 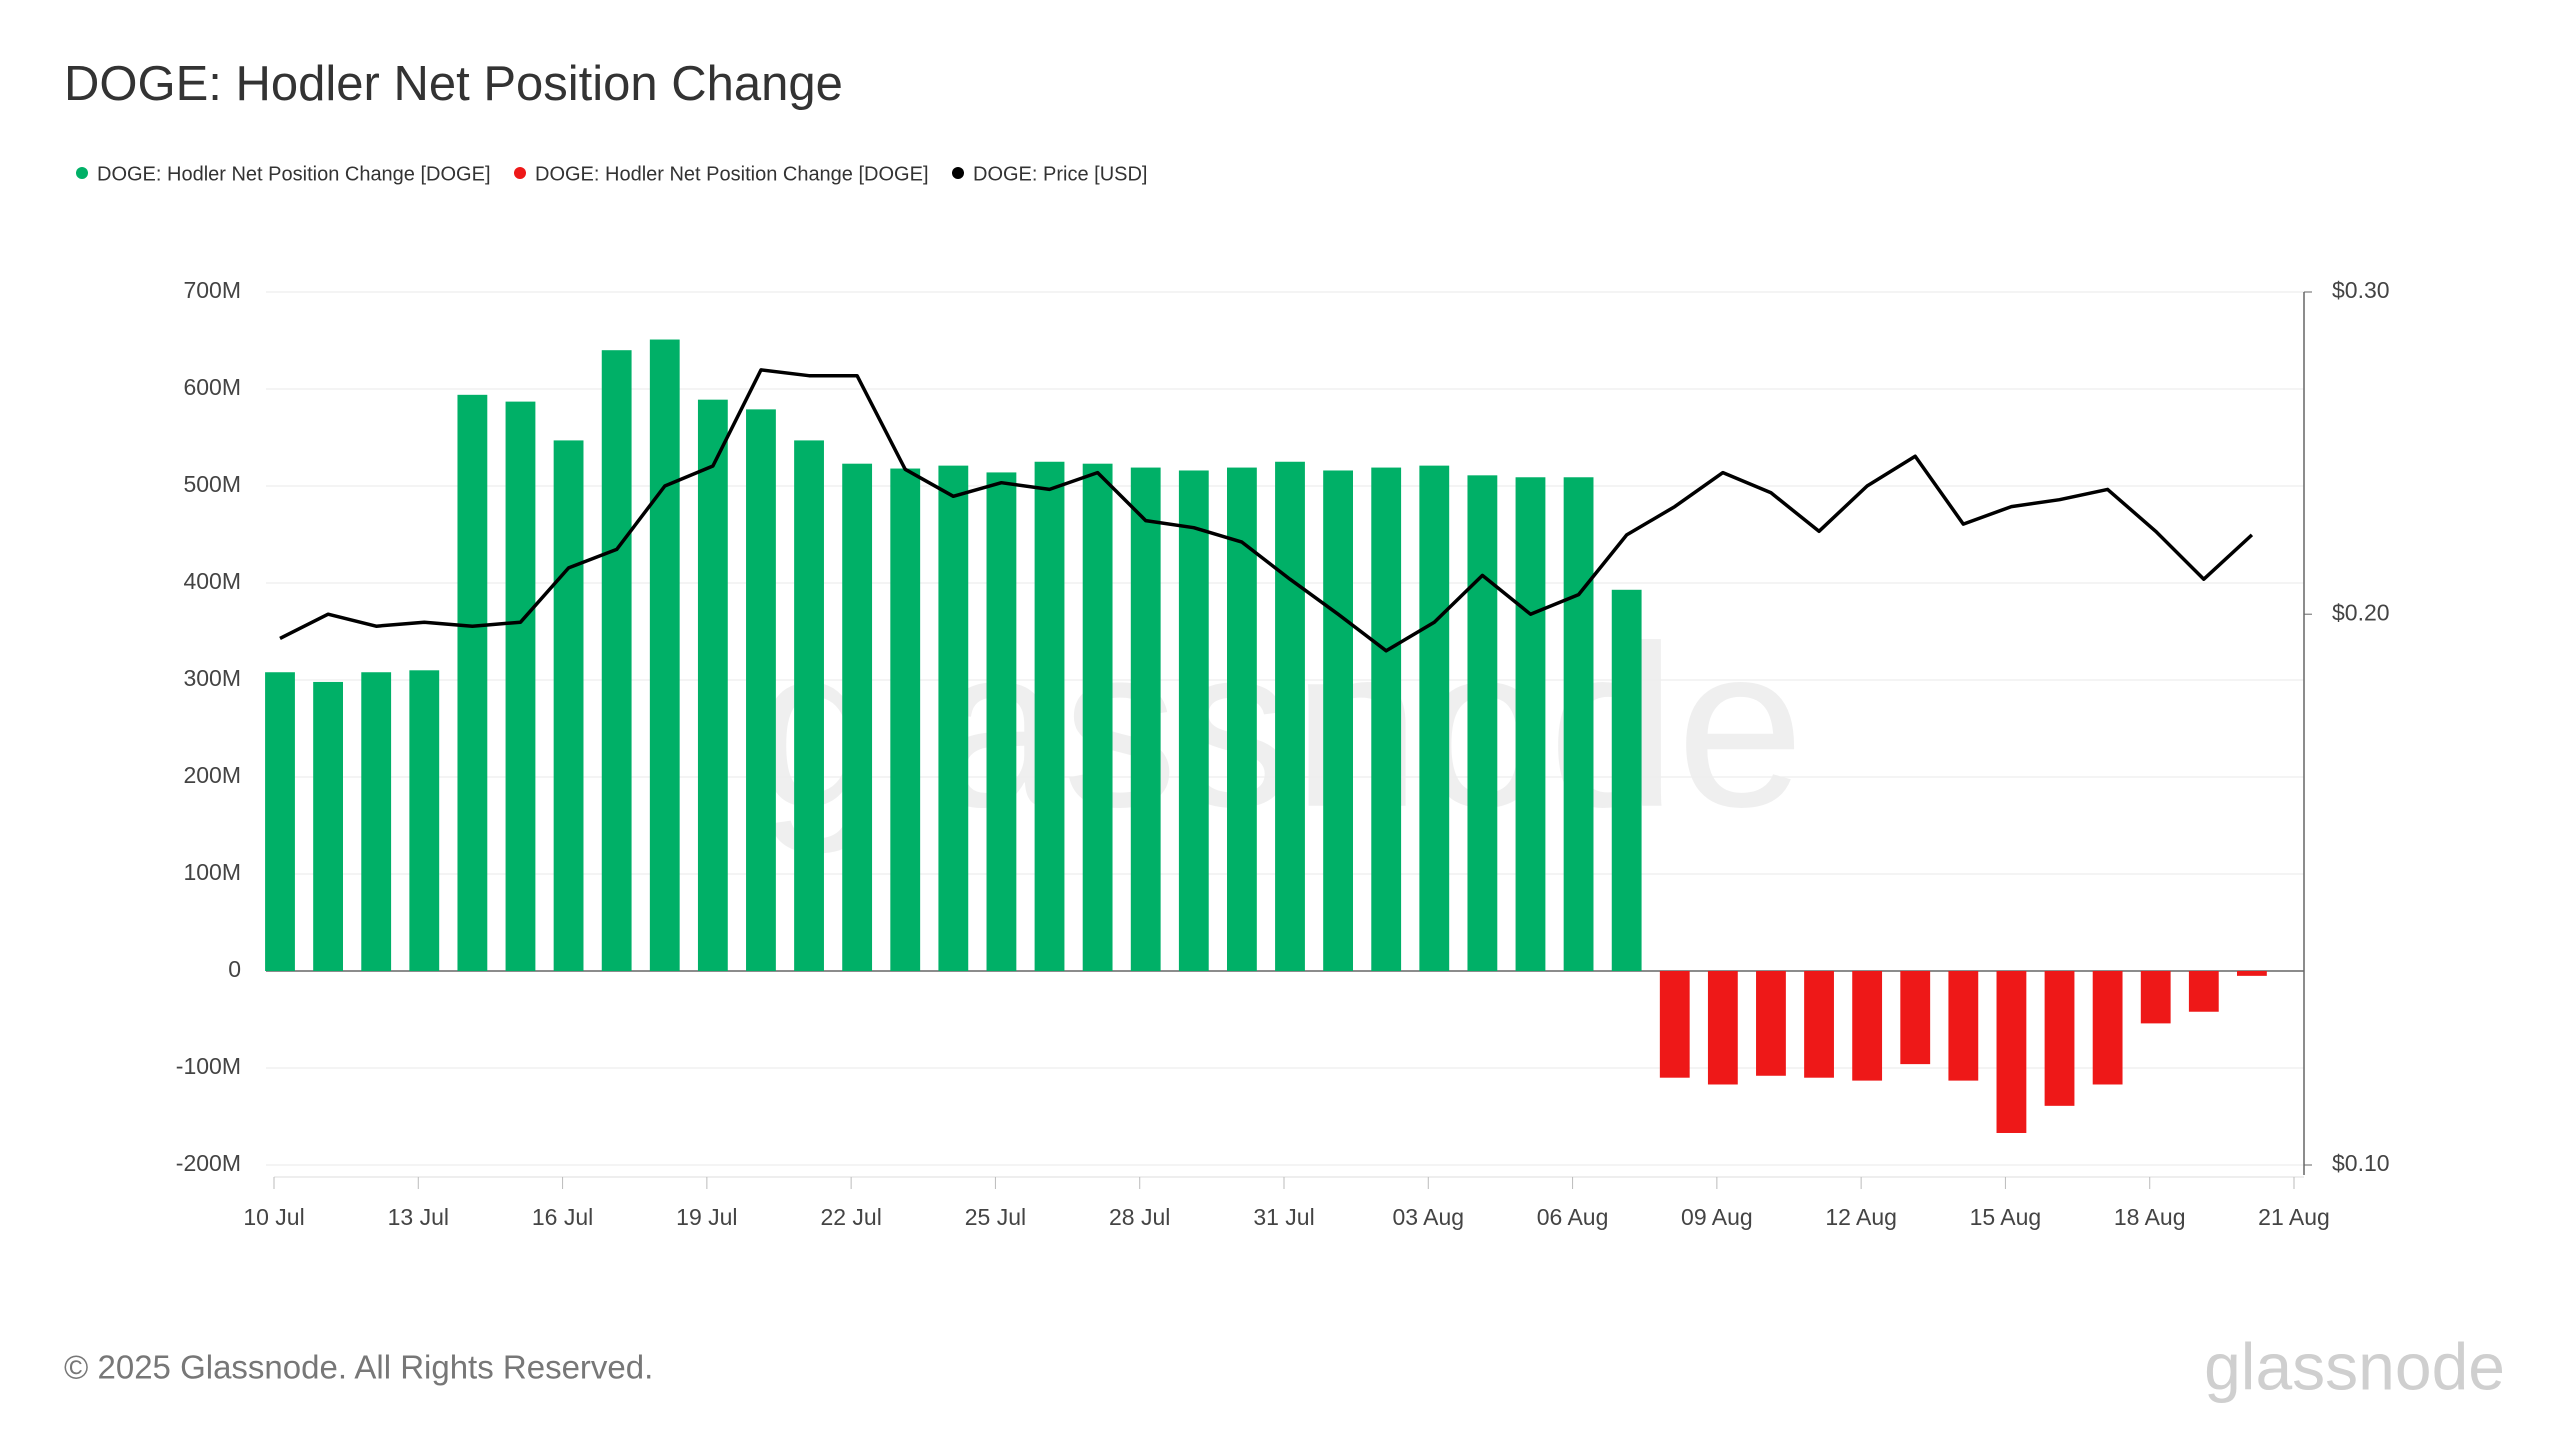 I want to click on x-tick-label: 18 Aug, so click(x=2150, y=1217).